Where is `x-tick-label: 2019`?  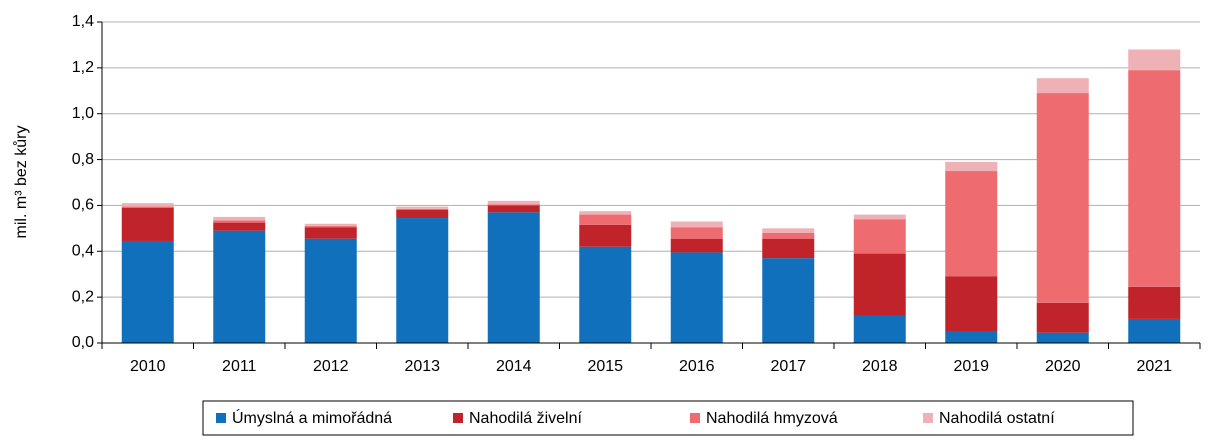
x-tick-label: 2019 is located at coordinates (971, 366).